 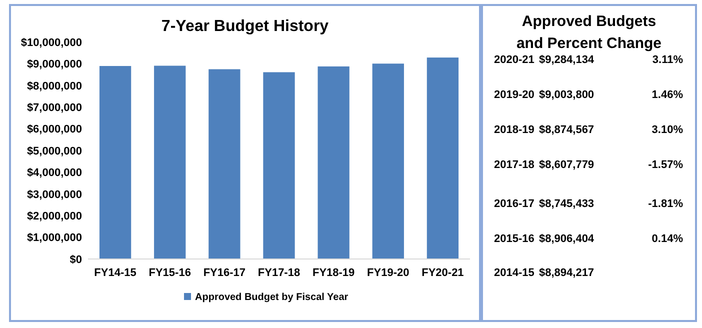 I want to click on x-tick-label: FY18-19, so click(x=333, y=273).